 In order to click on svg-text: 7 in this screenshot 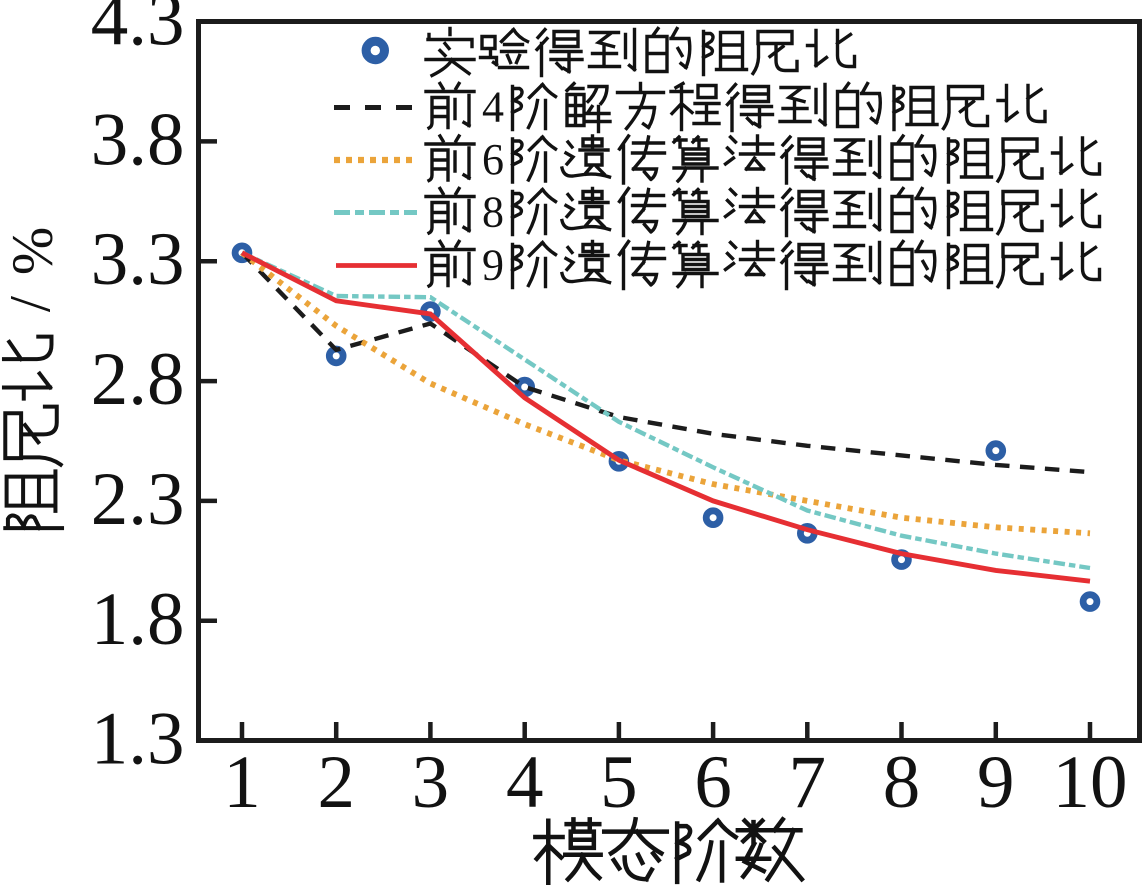, I will do `click(808, 782)`.